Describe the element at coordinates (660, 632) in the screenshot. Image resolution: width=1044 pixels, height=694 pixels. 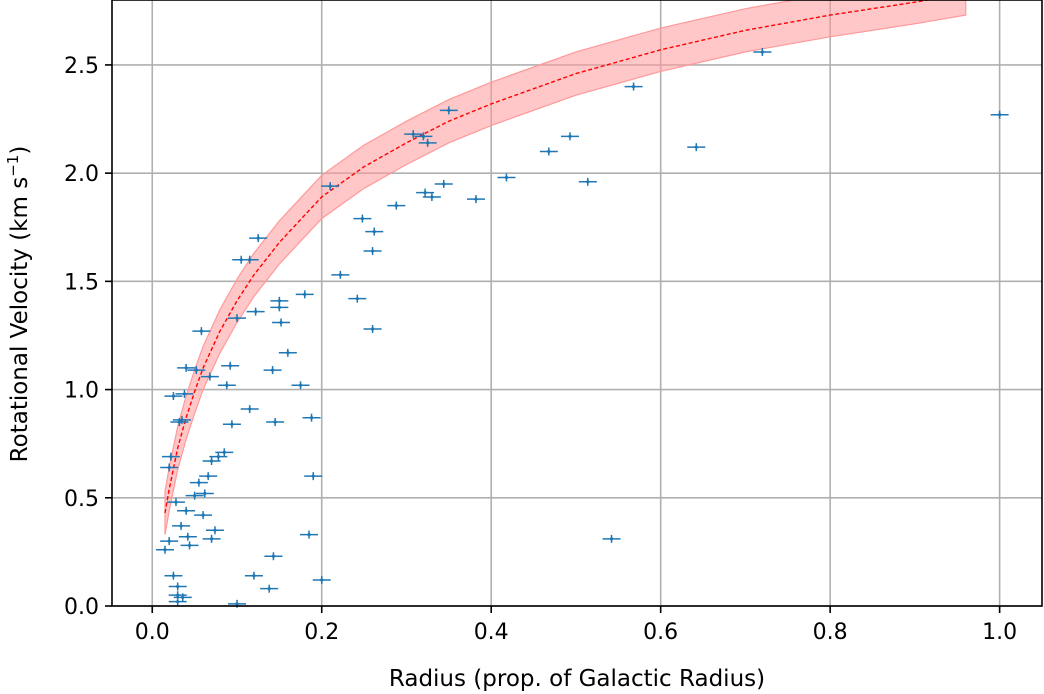
I see `x-tick-label: 0.6` at that location.